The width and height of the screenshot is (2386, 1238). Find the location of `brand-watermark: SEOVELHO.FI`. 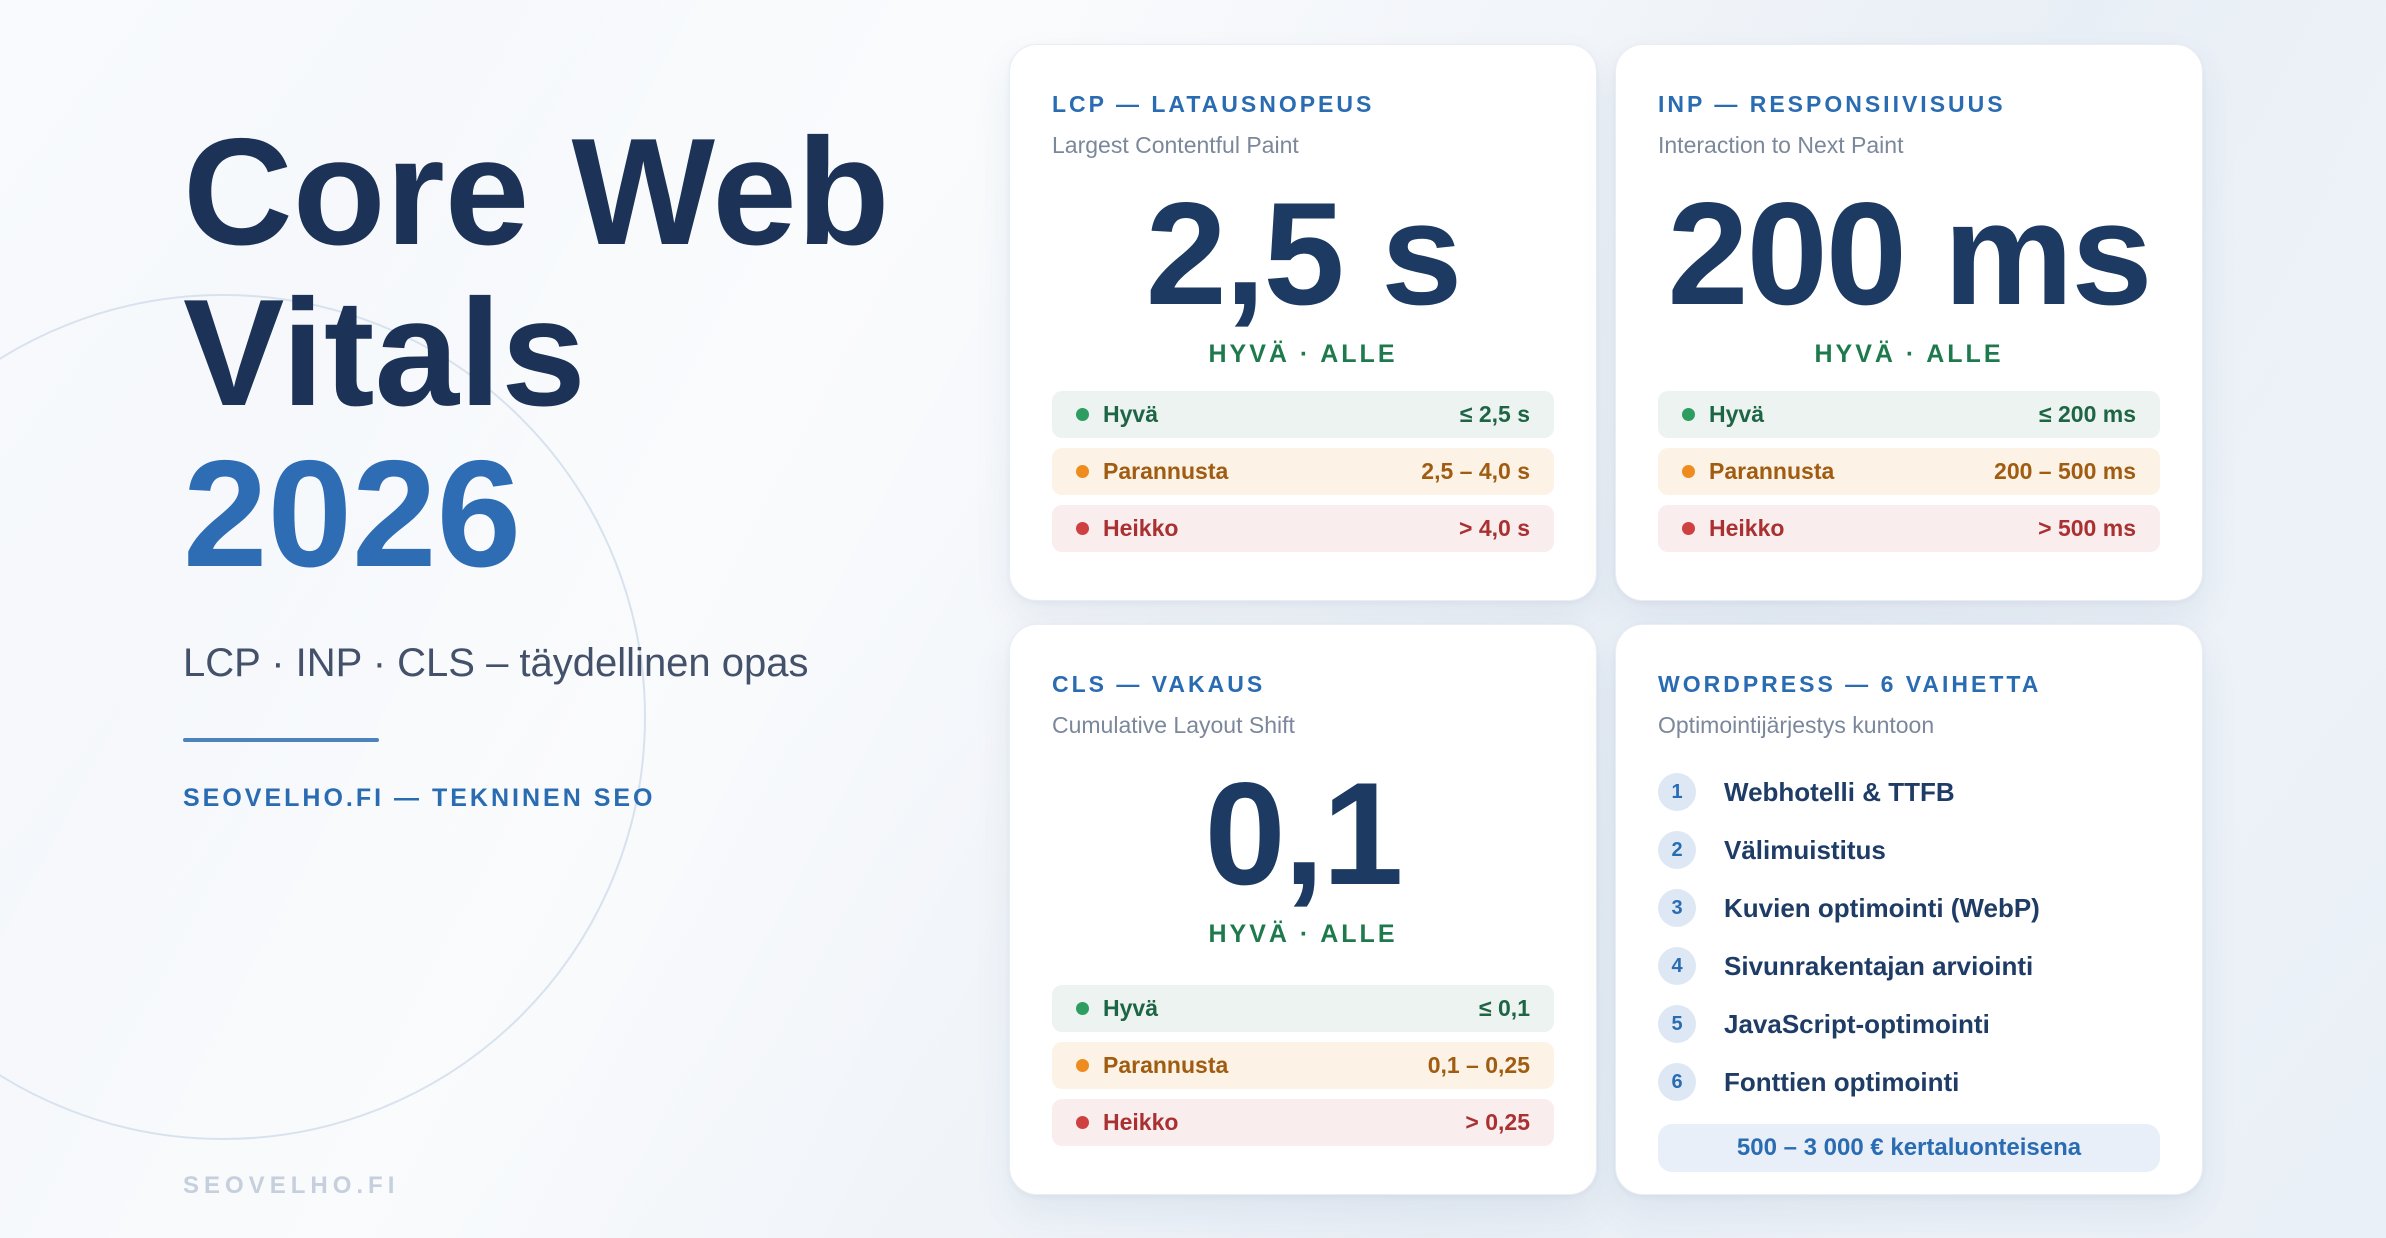

brand-watermark: SEOVELHO.FI is located at coordinates (291, 1185).